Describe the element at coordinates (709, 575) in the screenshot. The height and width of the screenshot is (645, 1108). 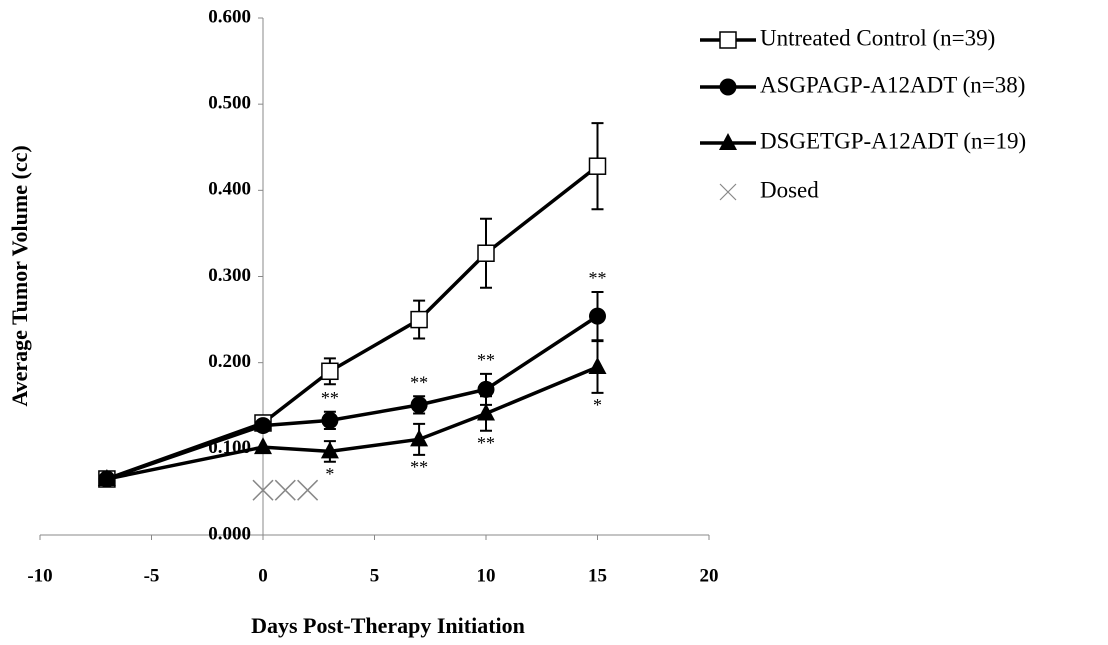
I see `x-tick-label: 20` at that location.